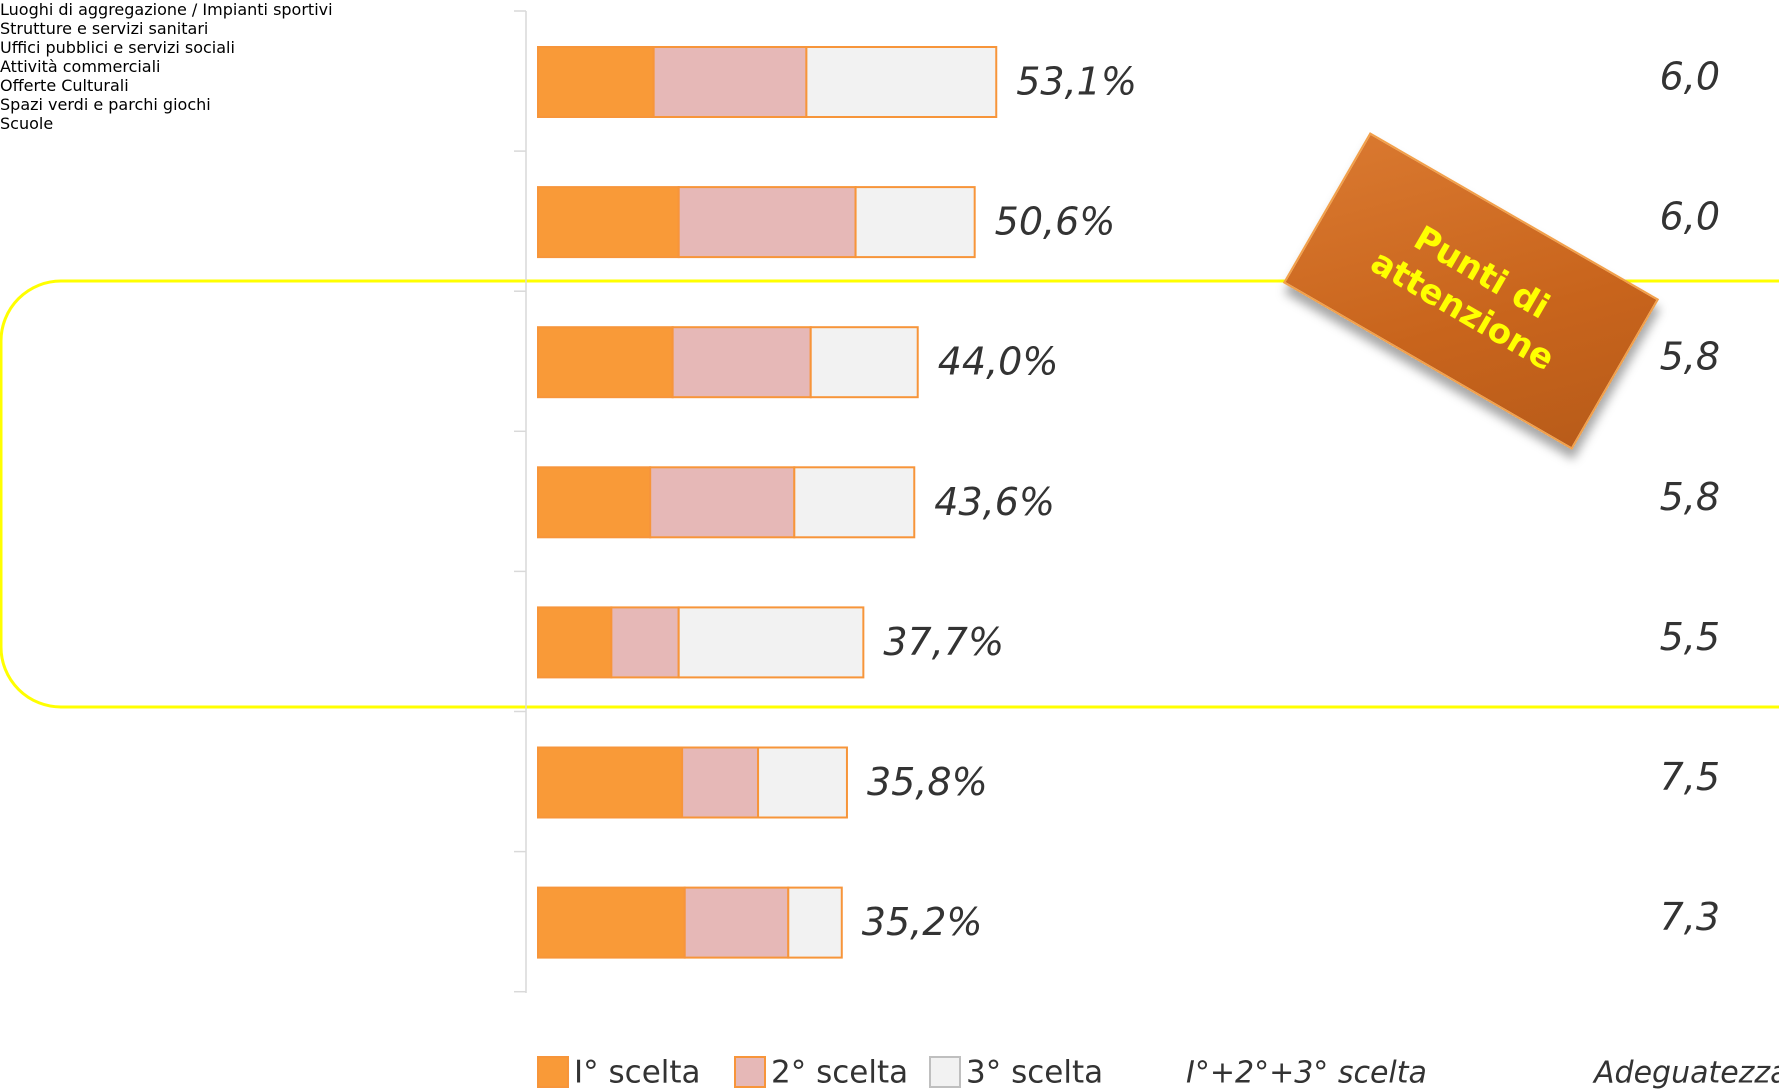  I want to click on adequacy-label: 5,5, so click(1690, 637).